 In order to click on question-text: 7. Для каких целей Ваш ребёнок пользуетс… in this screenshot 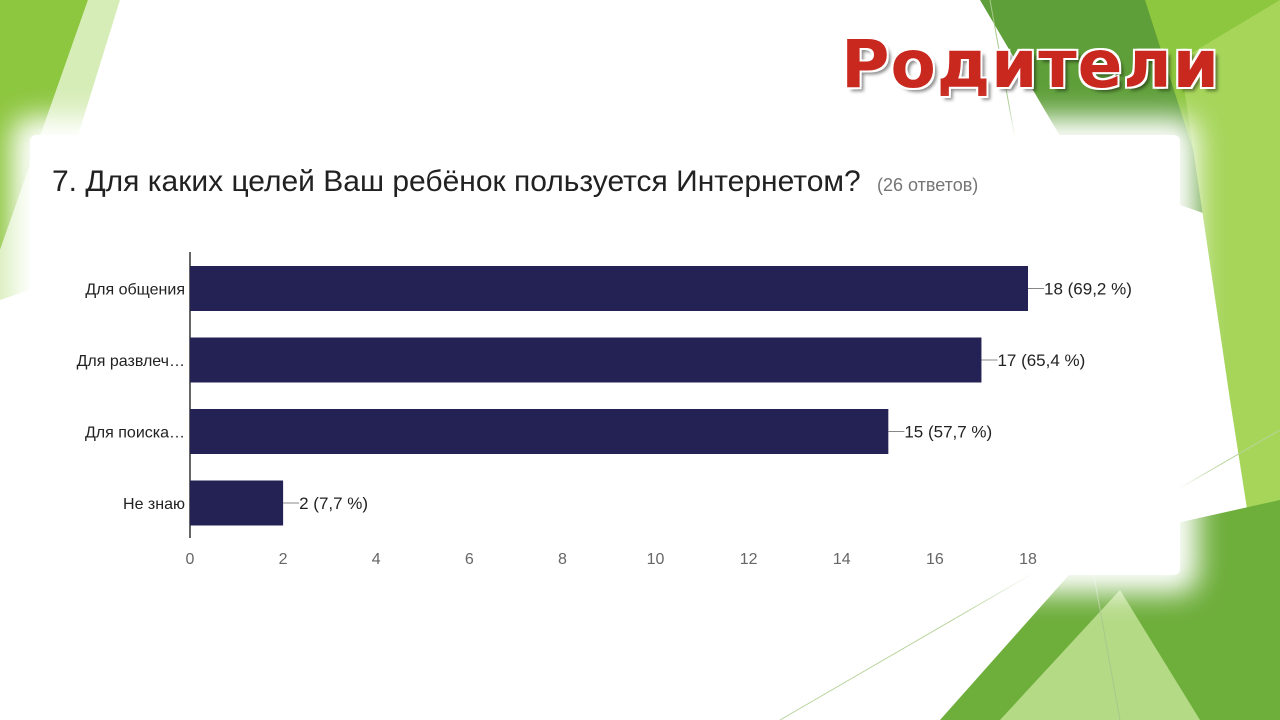, I will do `click(456, 181)`.